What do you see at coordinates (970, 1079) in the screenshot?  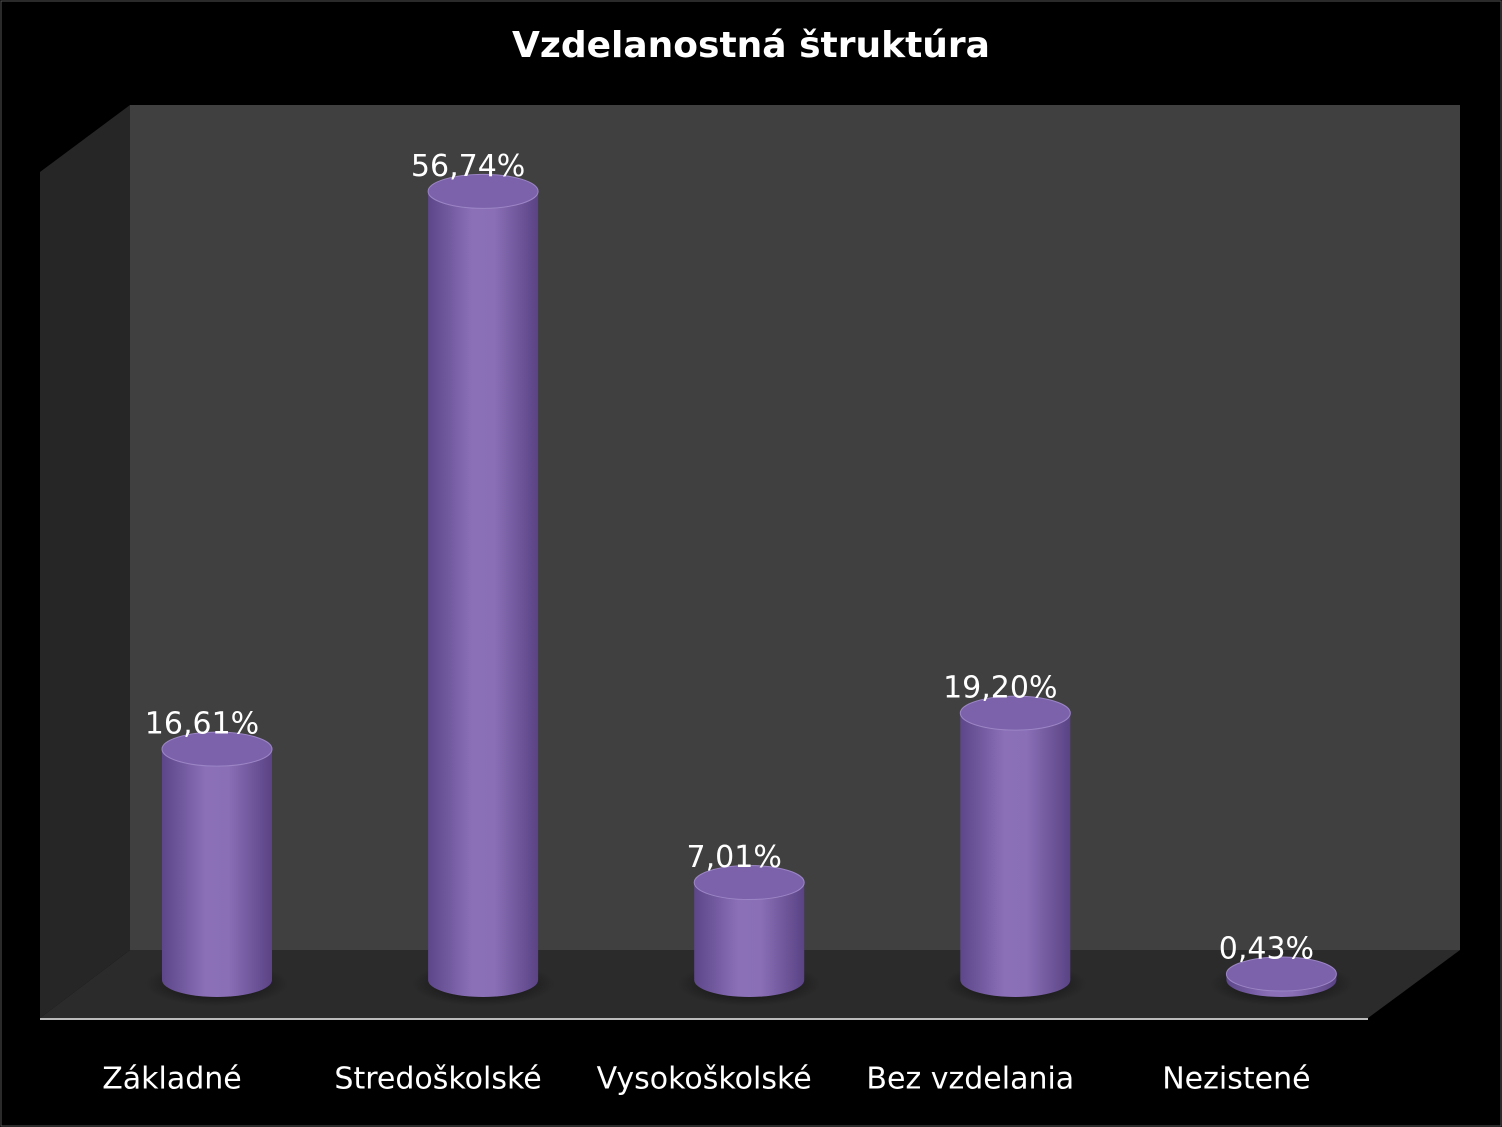 I see `x-tick-label: Bez vzdelania` at bounding box center [970, 1079].